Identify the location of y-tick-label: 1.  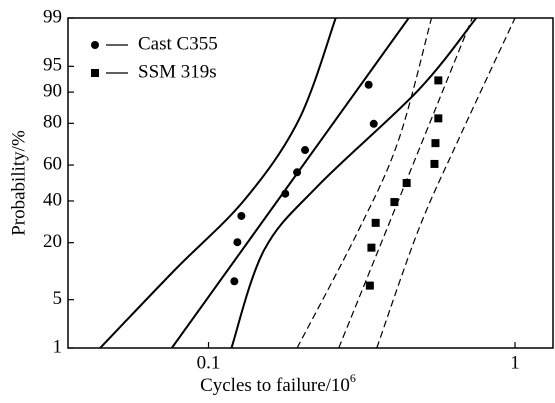
(58, 346).